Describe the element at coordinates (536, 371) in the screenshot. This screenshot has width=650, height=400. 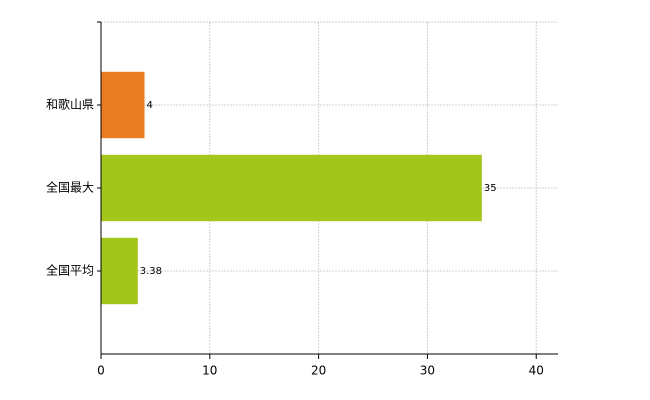
I see `x-tick-label: 40` at that location.